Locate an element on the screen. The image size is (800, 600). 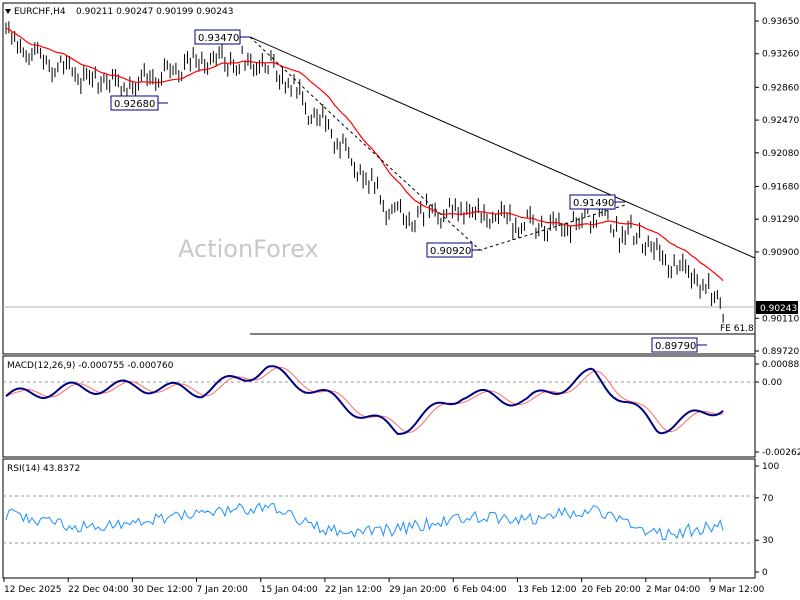
annotation-0-93470: 0.93470 is located at coordinates (222, 37).